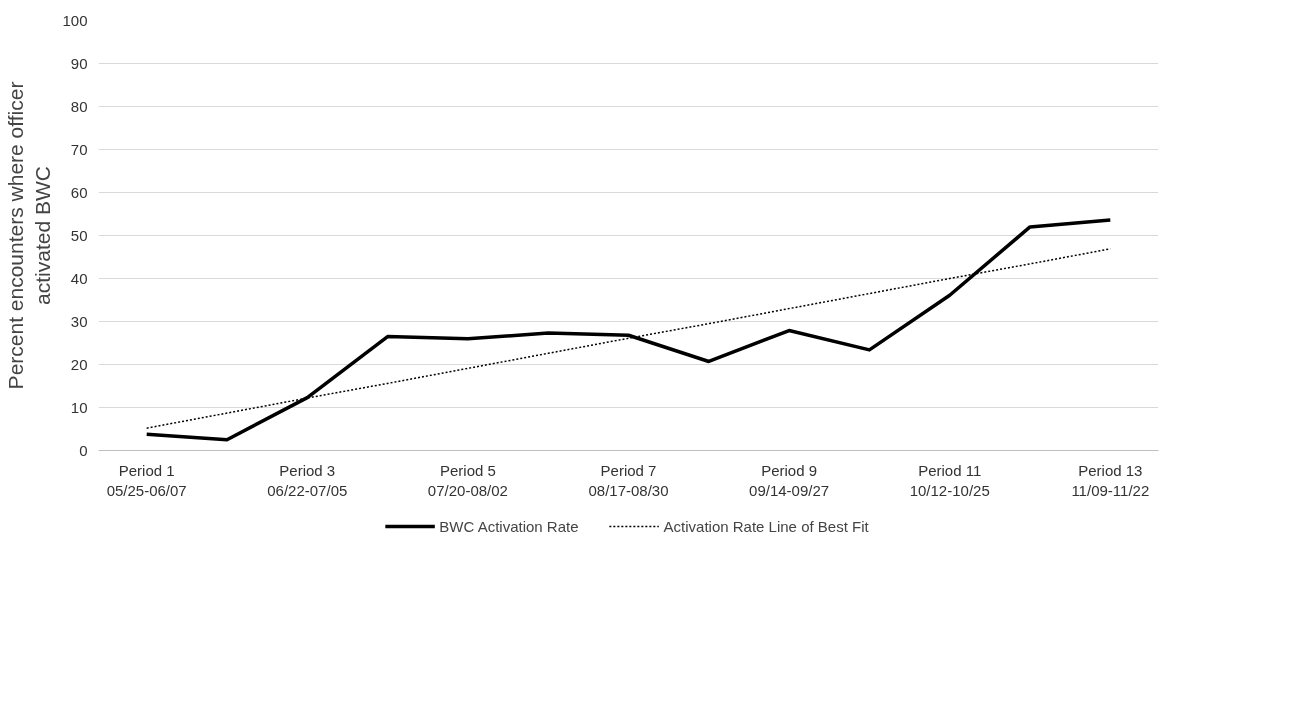 The width and height of the screenshot is (1294, 707). What do you see at coordinates (79, 278) in the screenshot?
I see `y-tick-label: 40` at bounding box center [79, 278].